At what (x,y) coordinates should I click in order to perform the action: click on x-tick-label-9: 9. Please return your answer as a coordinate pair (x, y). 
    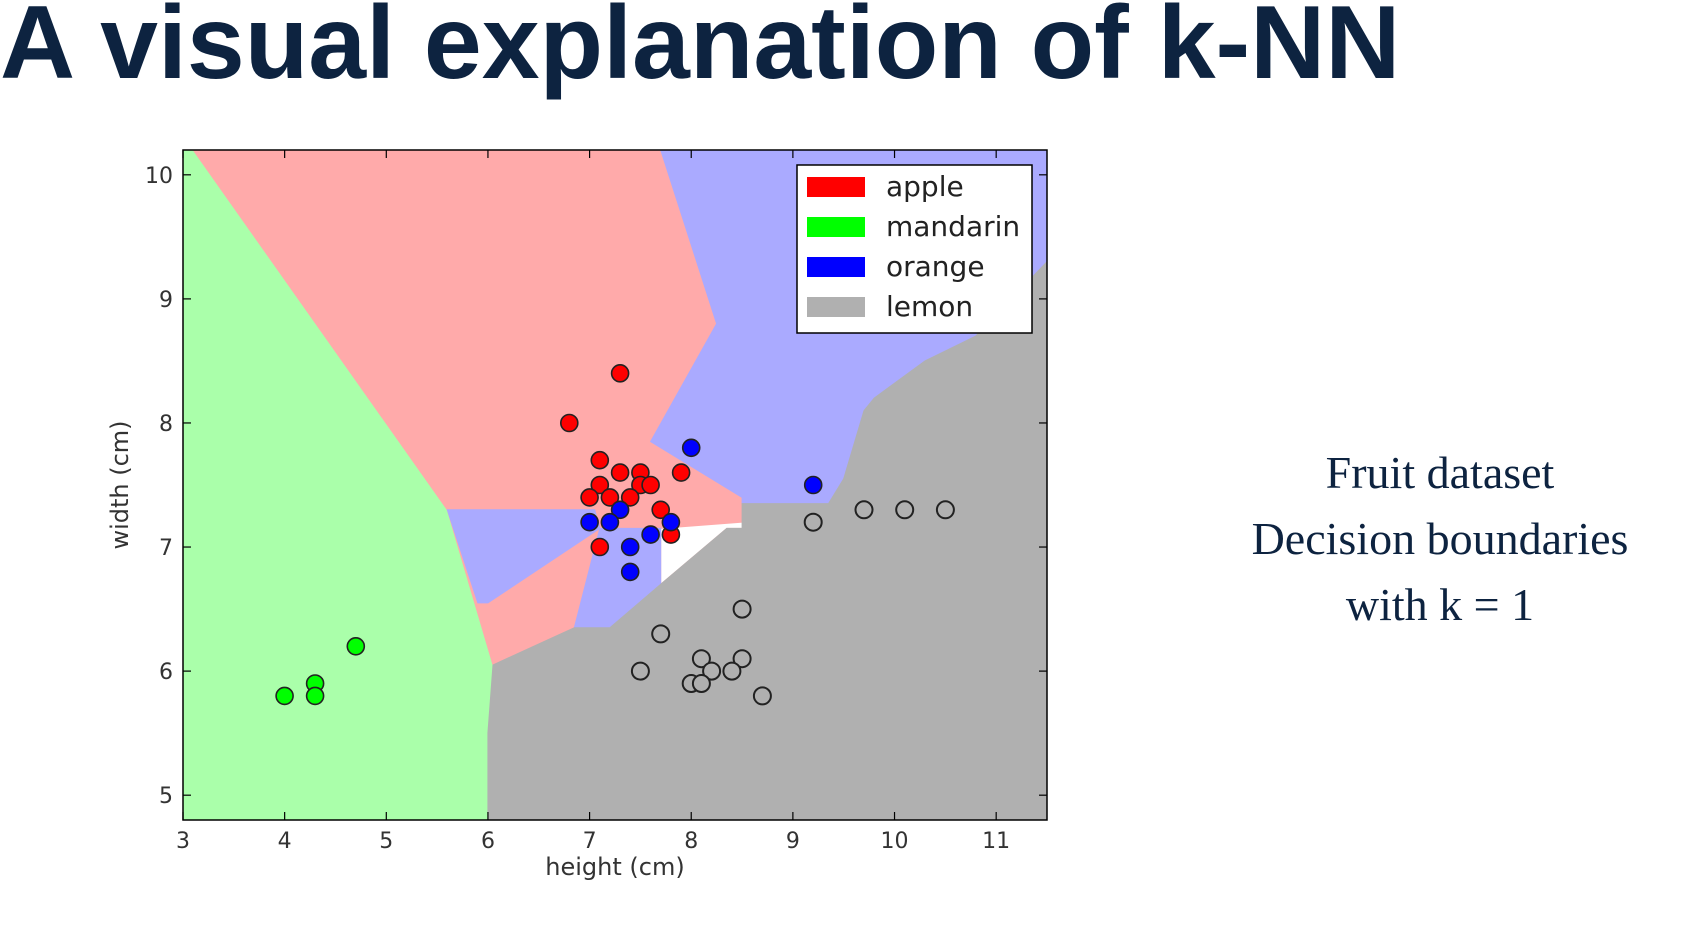
    Looking at the image, I should click on (793, 841).